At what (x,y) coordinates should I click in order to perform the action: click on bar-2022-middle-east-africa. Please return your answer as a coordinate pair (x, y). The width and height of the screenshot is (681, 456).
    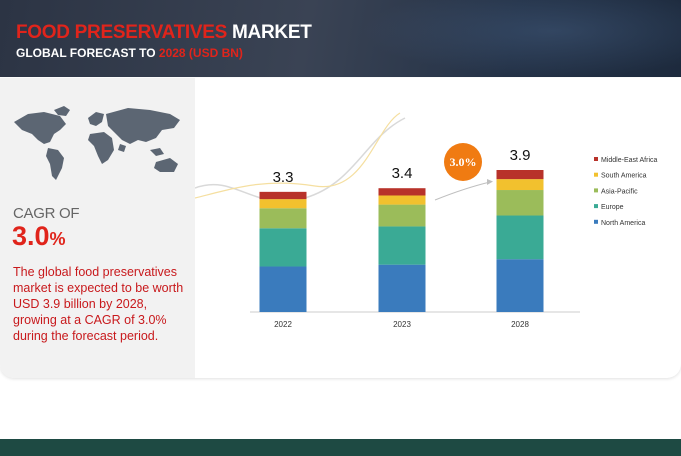
    Looking at the image, I should click on (283, 195).